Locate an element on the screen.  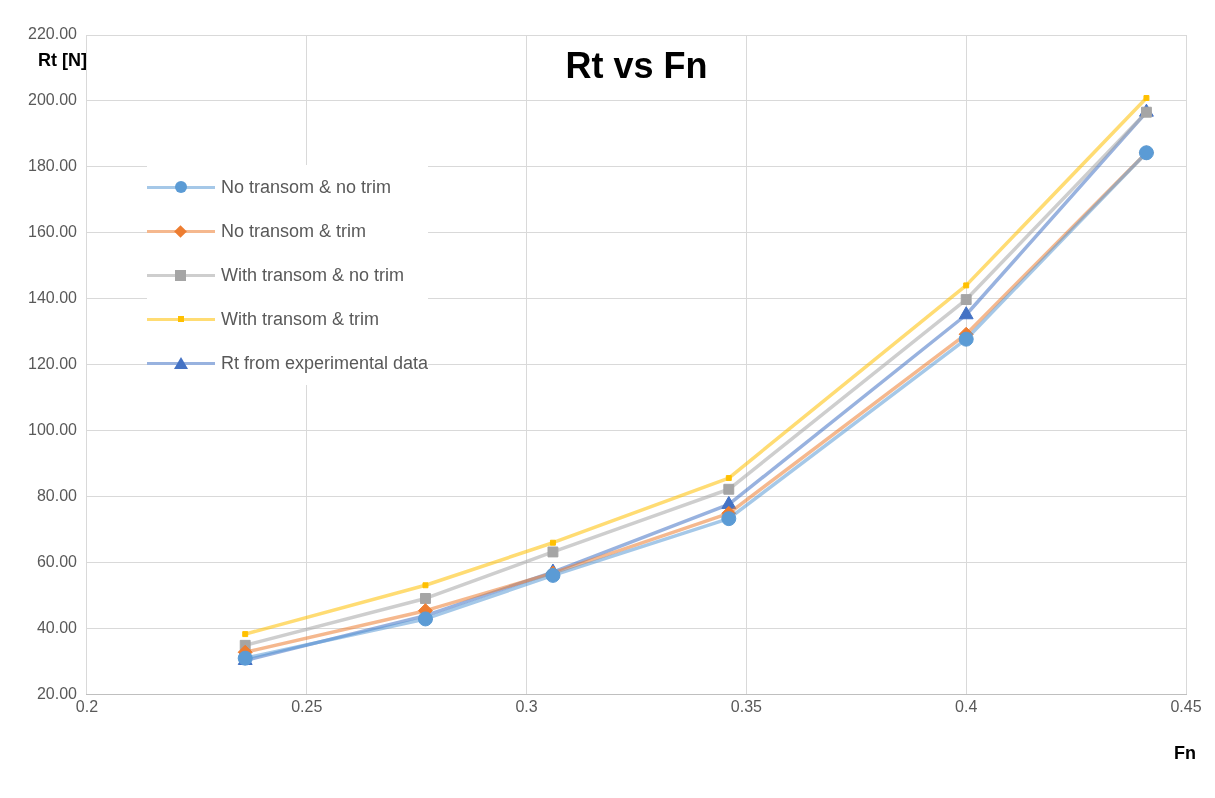
legend-label: With transom & no trim is located at coordinates (312, 275).